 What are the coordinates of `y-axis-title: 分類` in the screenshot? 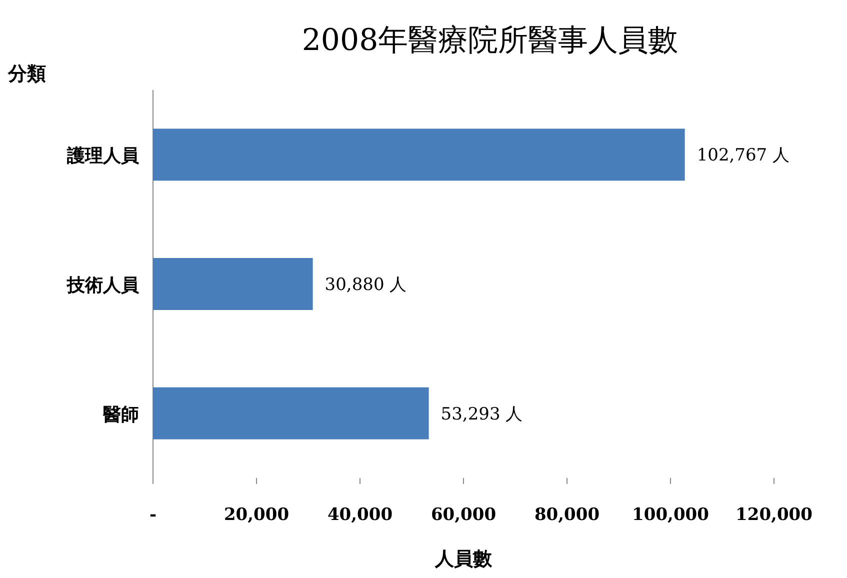 It's located at (26, 74).